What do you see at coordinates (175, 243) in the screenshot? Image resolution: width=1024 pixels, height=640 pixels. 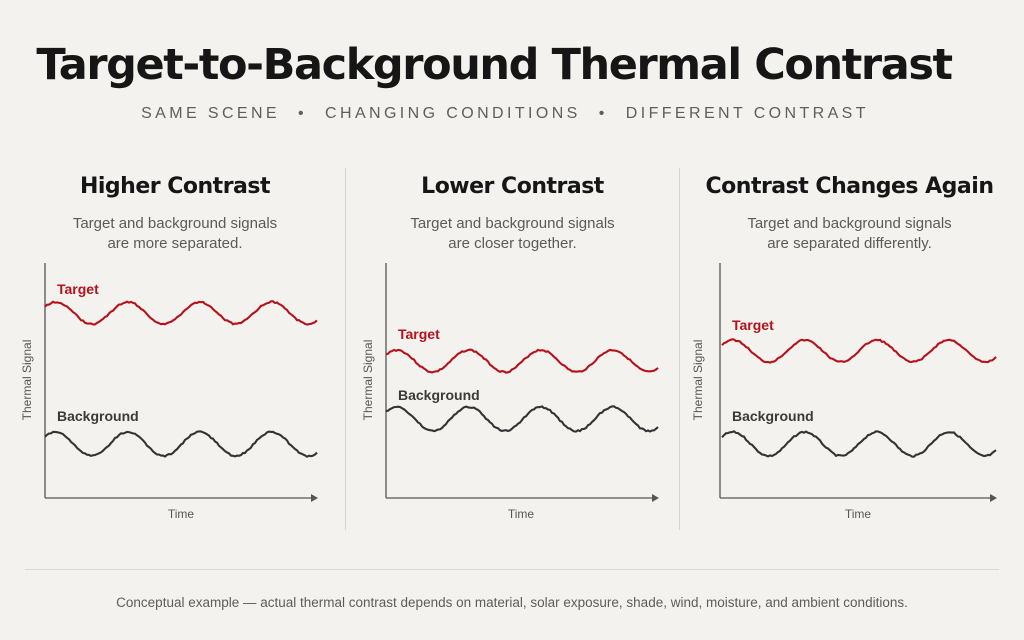 I see `panel-description-line: are more separated.` at bounding box center [175, 243].